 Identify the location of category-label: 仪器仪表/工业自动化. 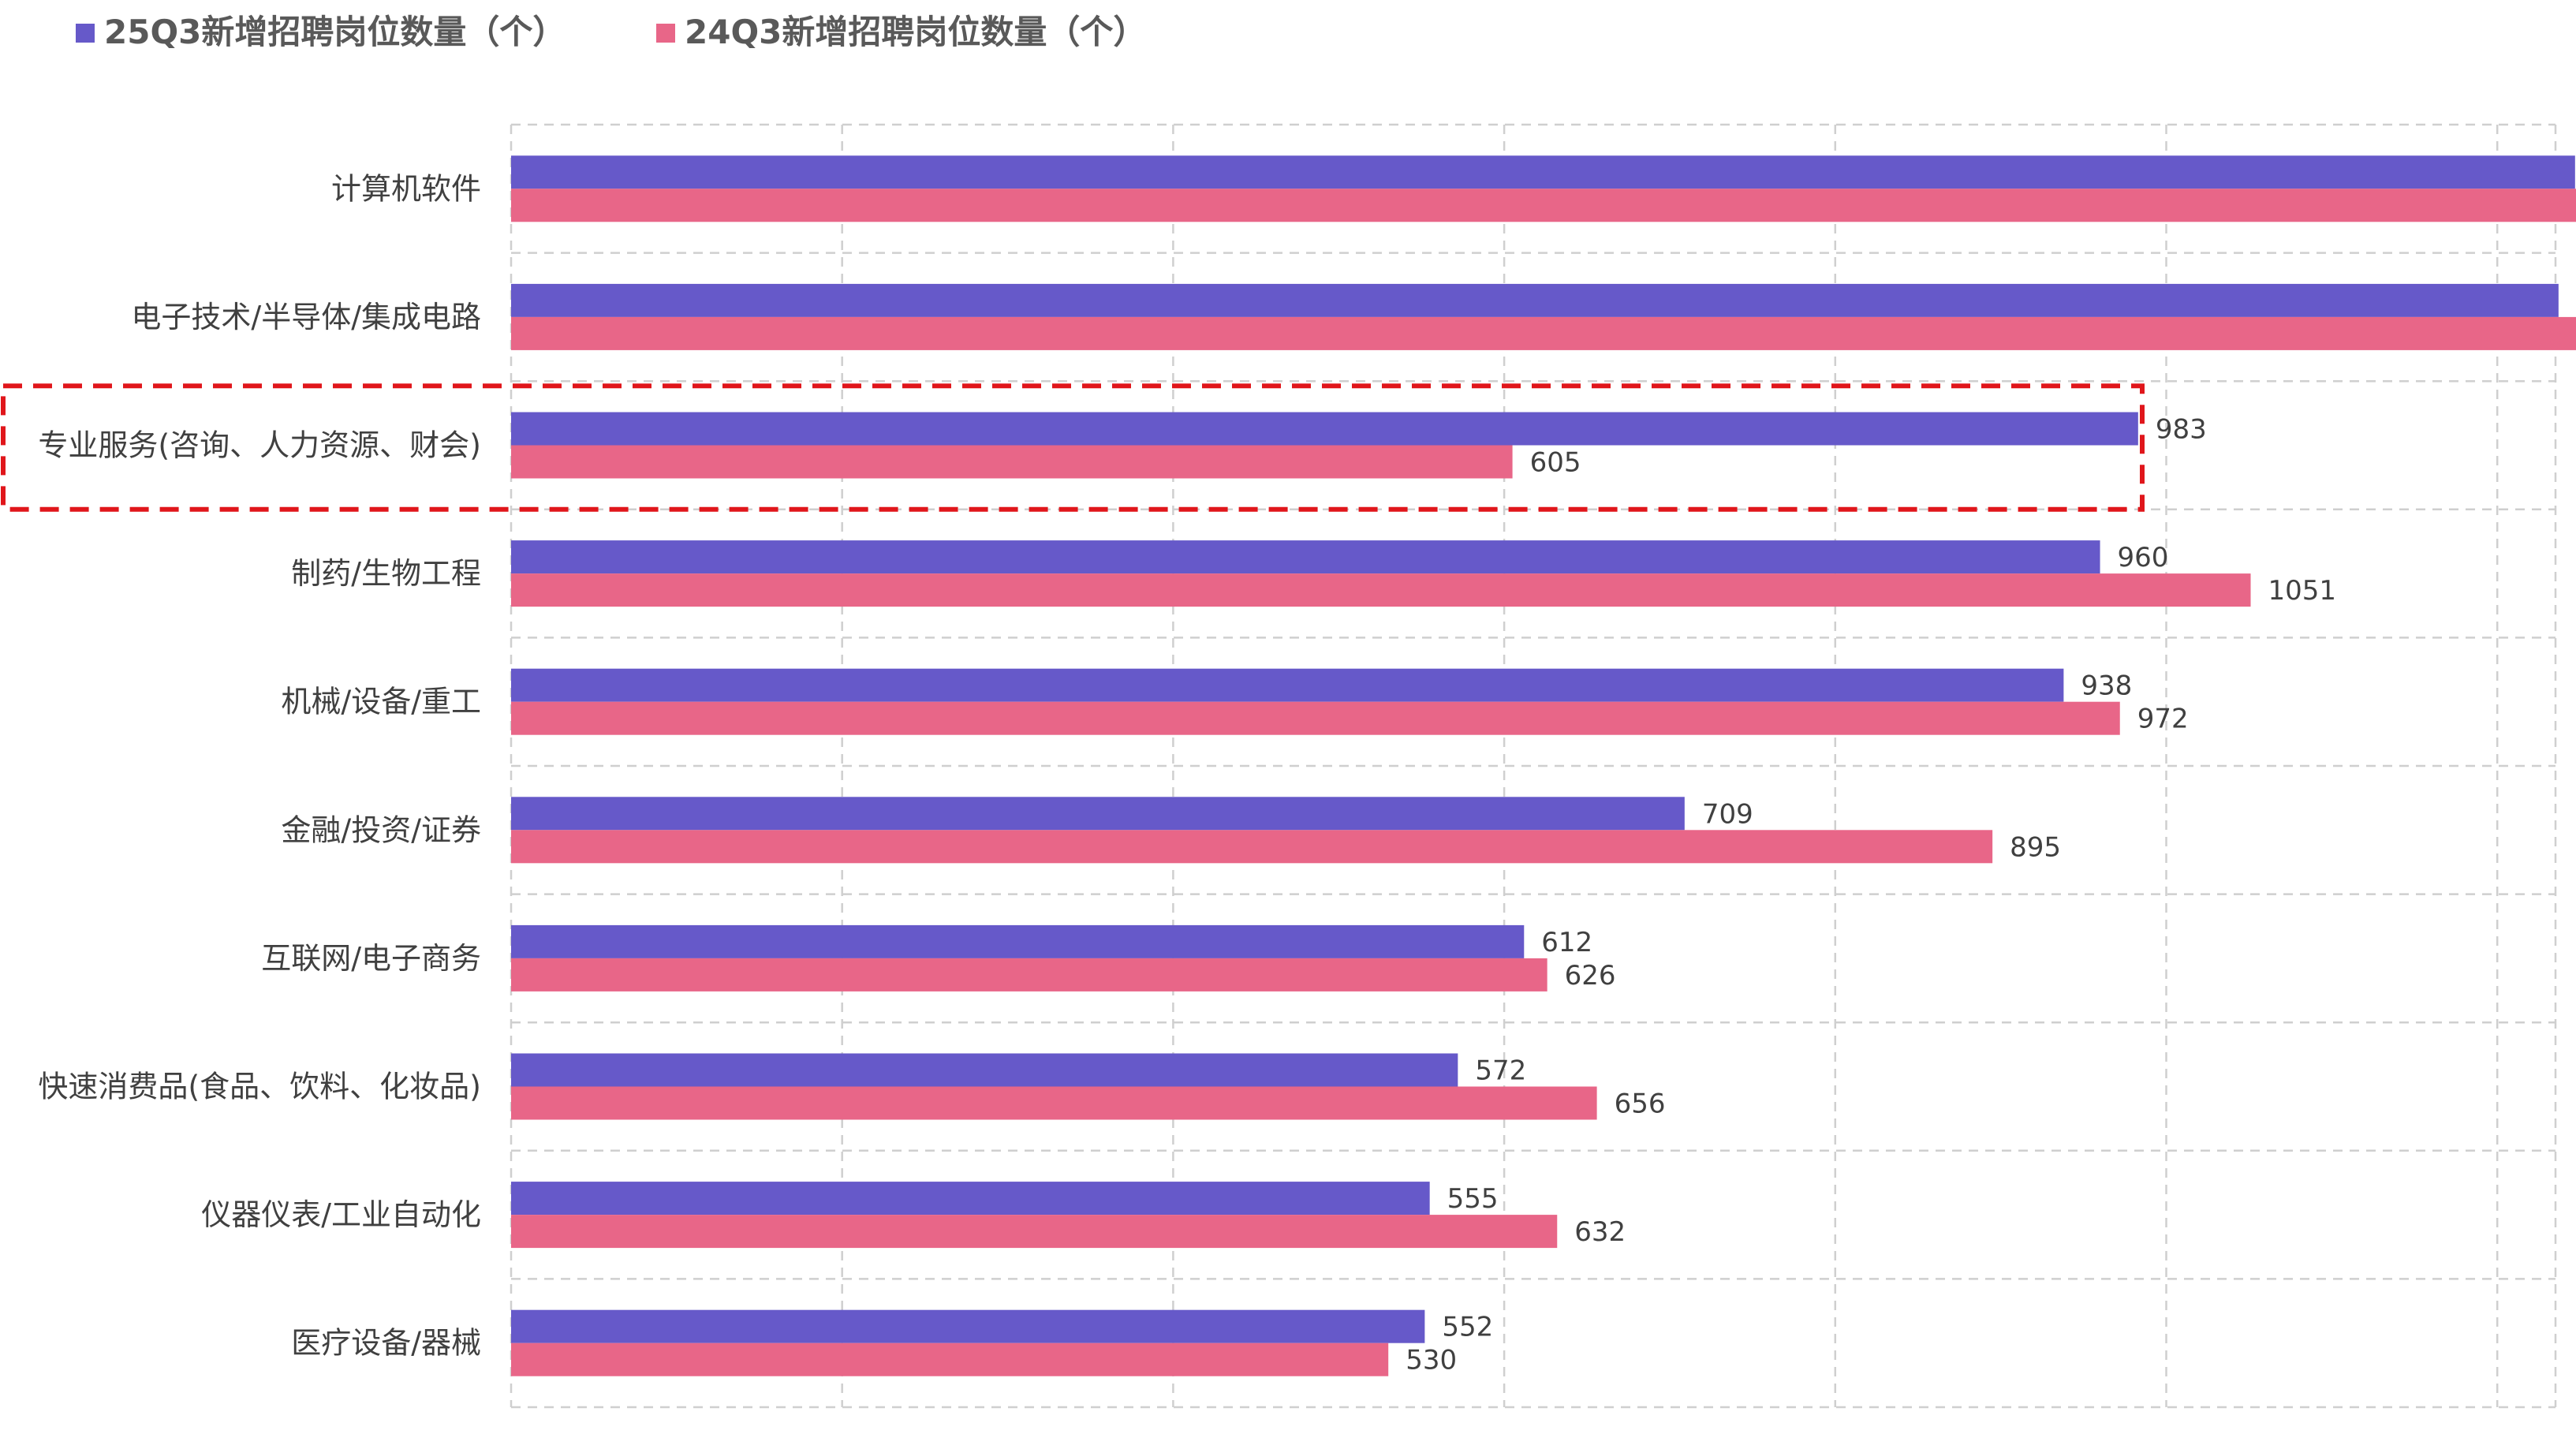
(341, 1214).